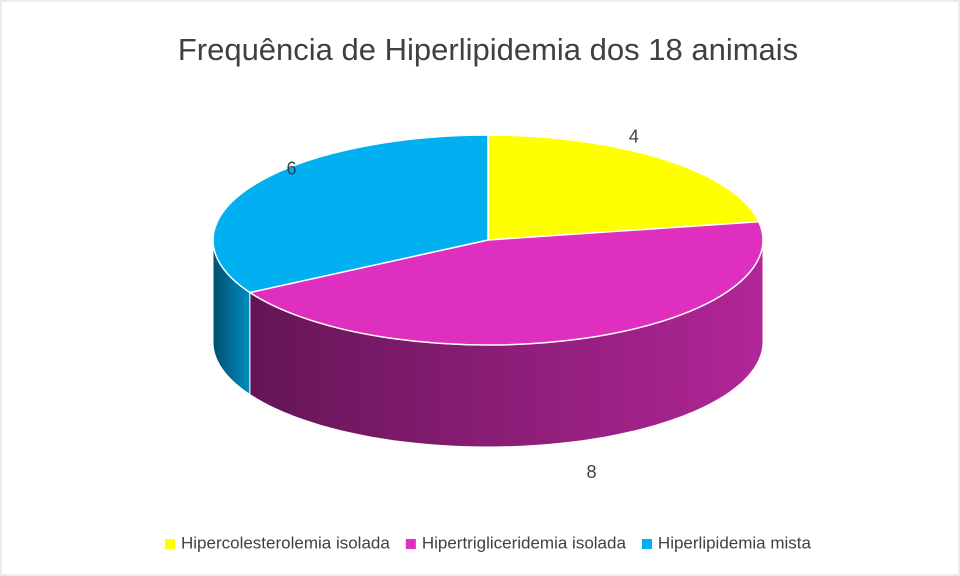  I want to click on legend-label: Hiperlipidemia mista, so click(735, 542).